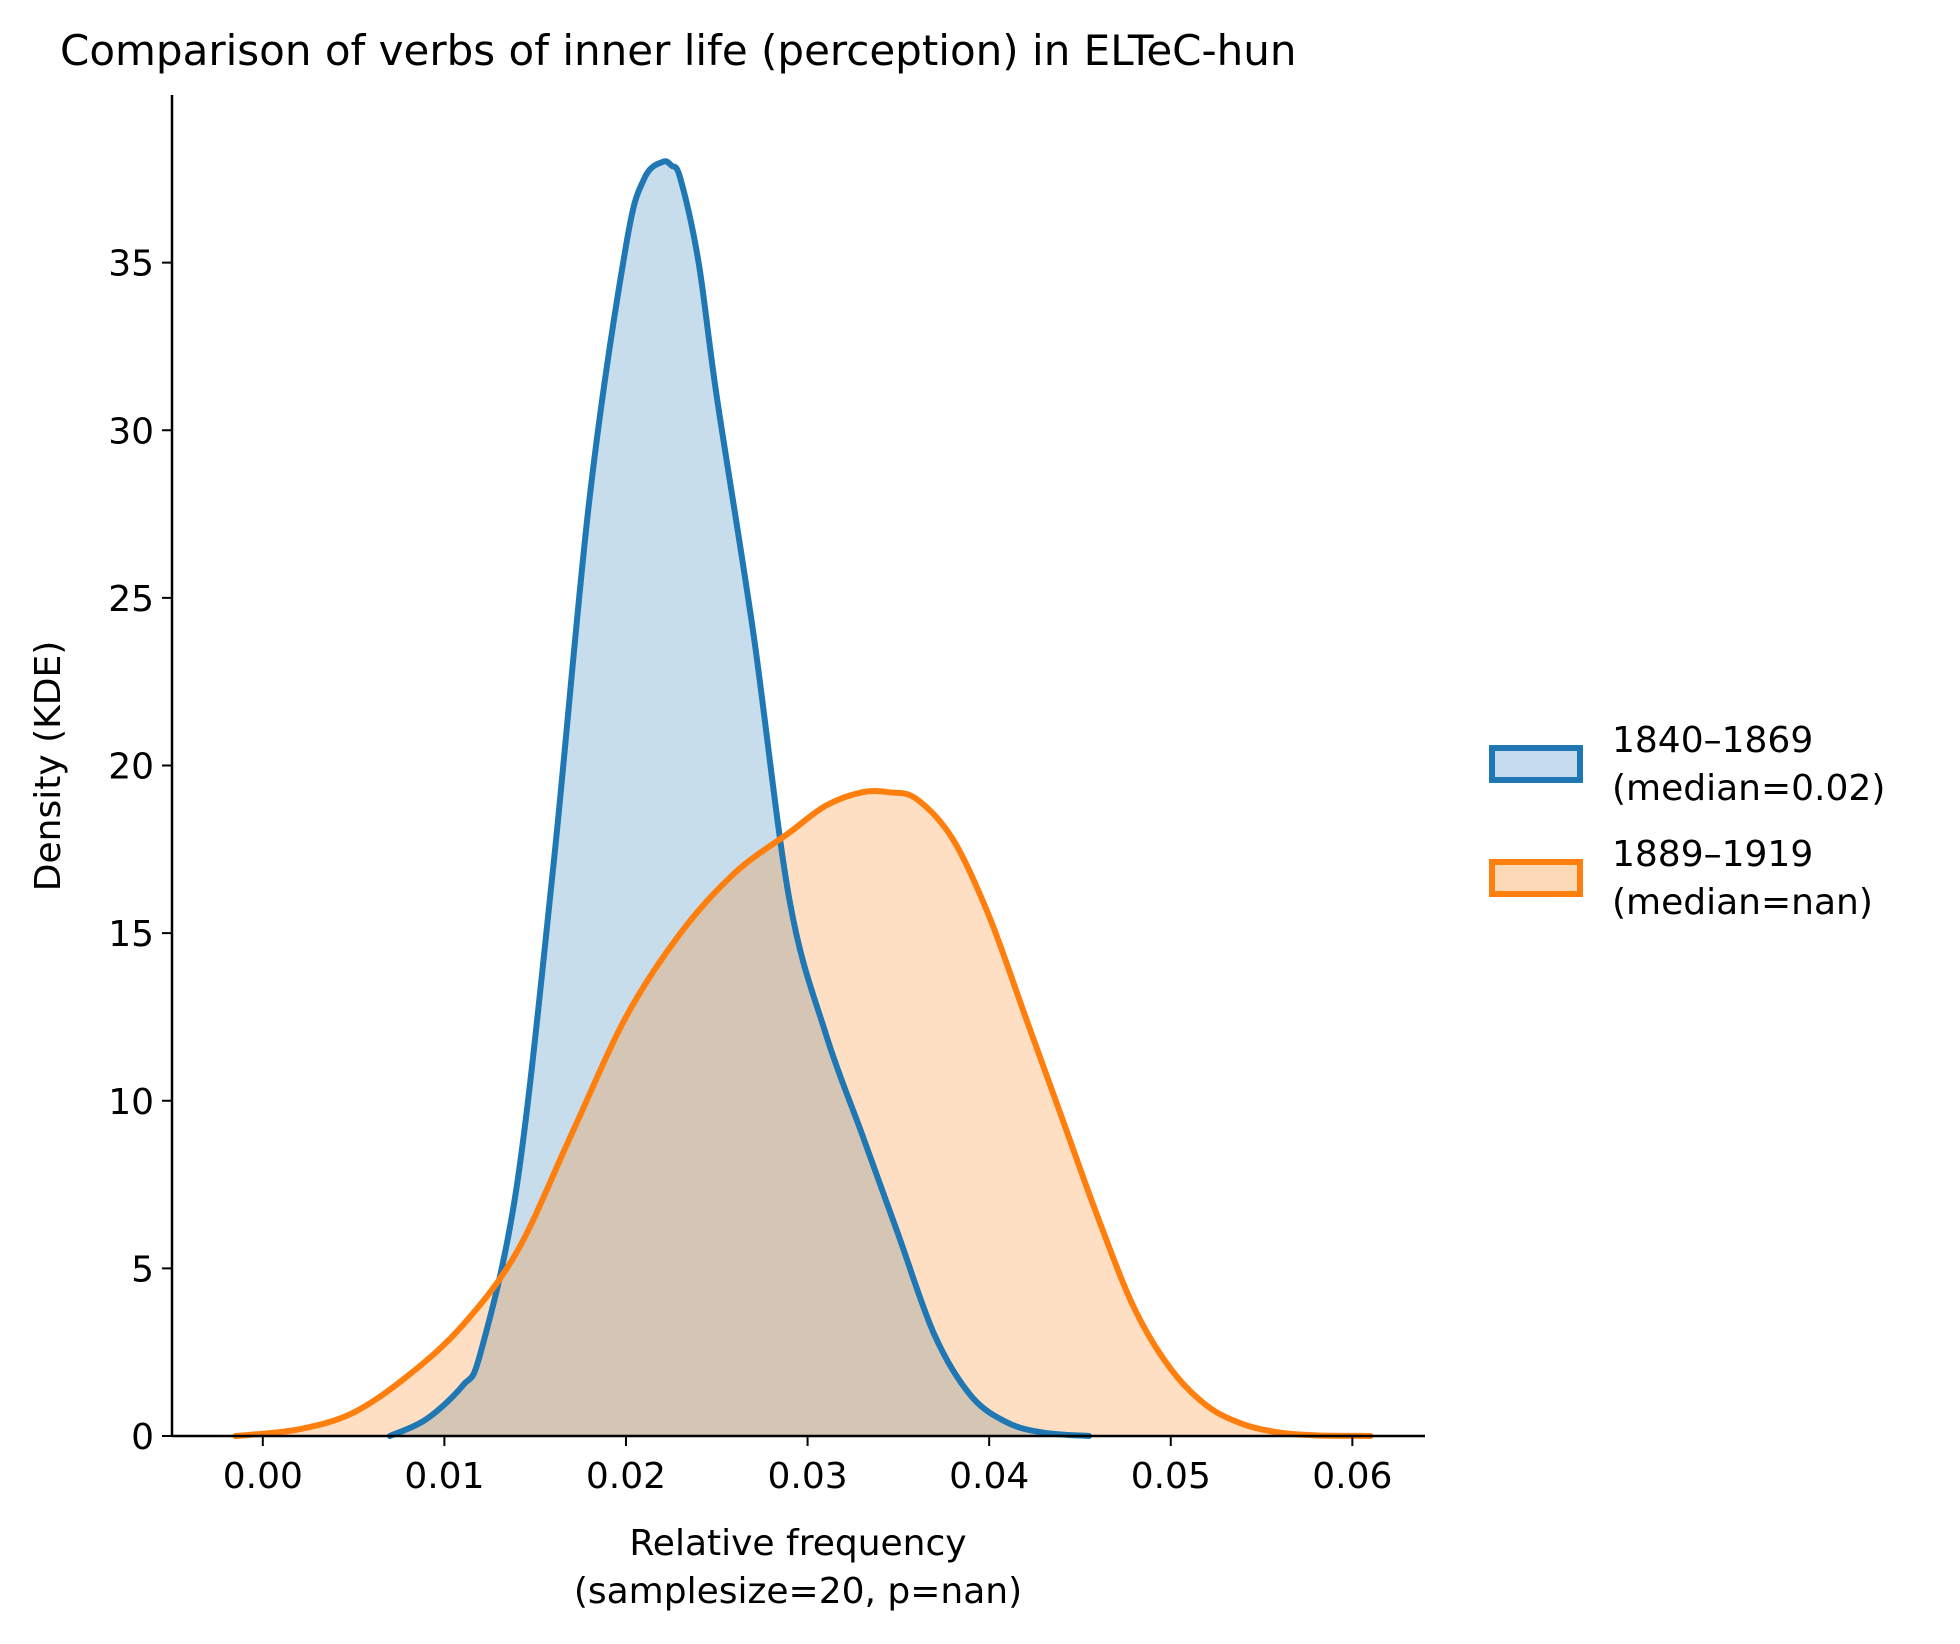  I want to click on x-tick-label: 0.01, so click(444, 1476).